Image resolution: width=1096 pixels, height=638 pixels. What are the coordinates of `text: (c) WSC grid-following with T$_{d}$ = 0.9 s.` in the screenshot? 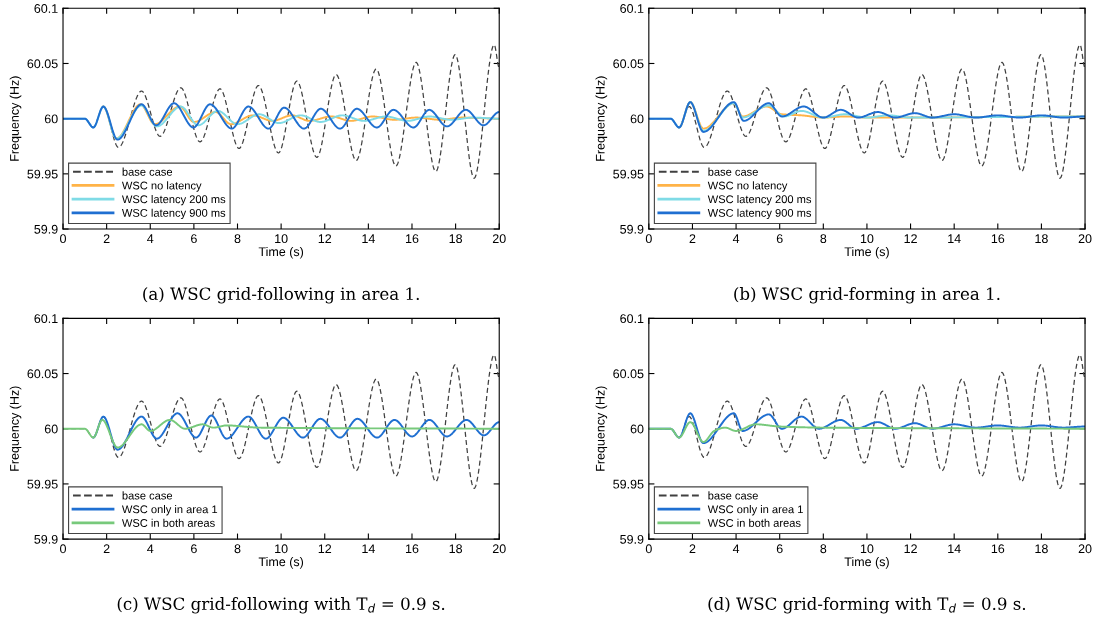 It's located at (281, 605).